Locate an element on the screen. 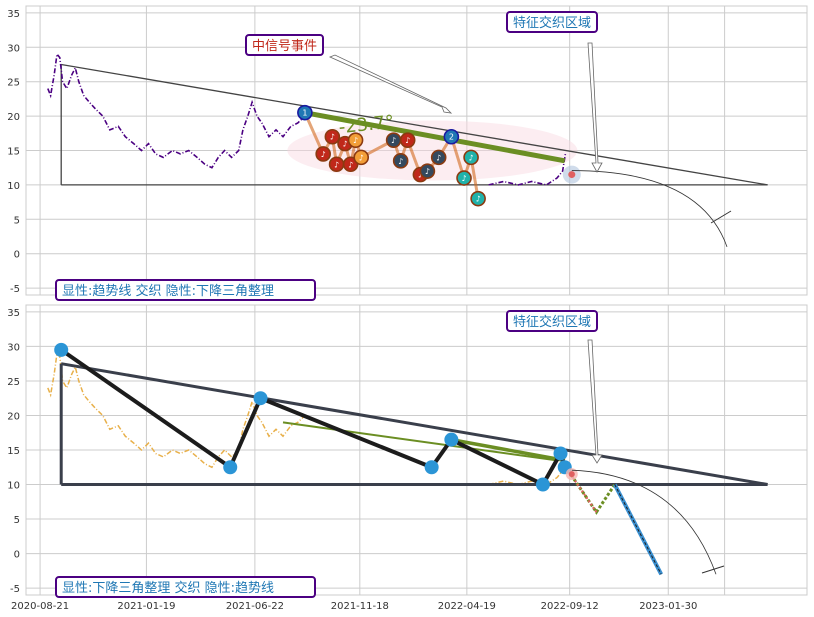 This screenshot has width=814, height=617. footer-badge-bottom-box is located at coordinates (185, 587).